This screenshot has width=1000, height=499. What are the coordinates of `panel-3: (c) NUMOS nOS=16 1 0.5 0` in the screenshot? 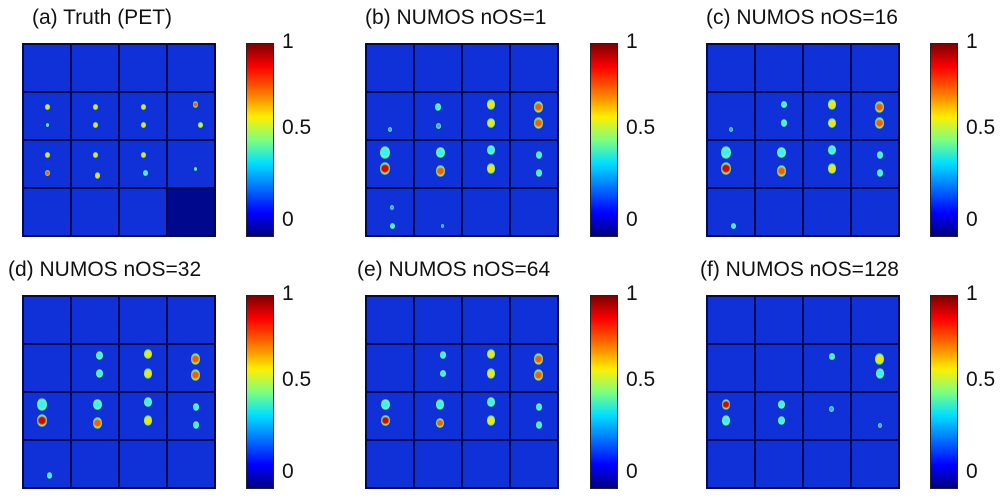 It's located at (853, 123).